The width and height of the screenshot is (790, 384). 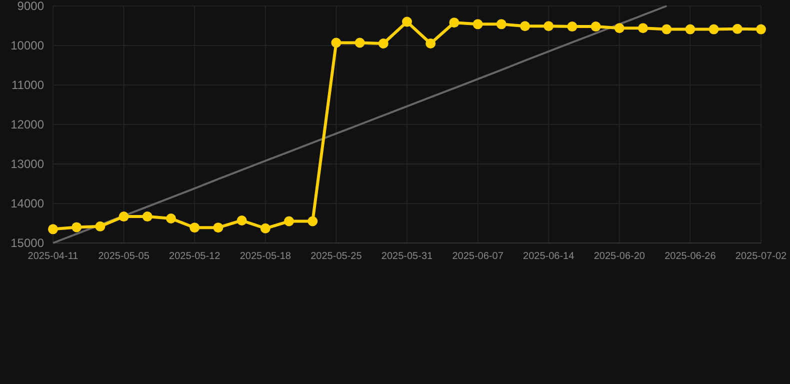 What do you see at coordinates (27, 243) in the screenshot?
I see `y-tick-label: 15000` at bounding box center [27, 243].